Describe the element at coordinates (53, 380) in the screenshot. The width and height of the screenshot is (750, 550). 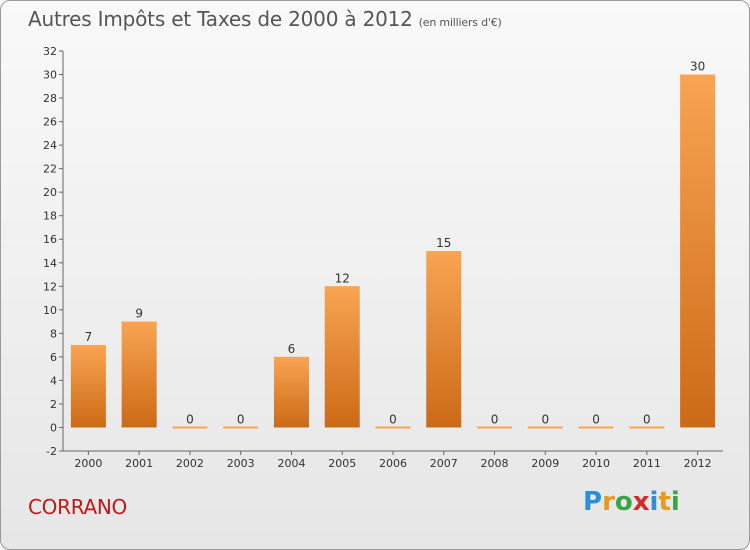
I see `y-tick-label: 4` at that location.